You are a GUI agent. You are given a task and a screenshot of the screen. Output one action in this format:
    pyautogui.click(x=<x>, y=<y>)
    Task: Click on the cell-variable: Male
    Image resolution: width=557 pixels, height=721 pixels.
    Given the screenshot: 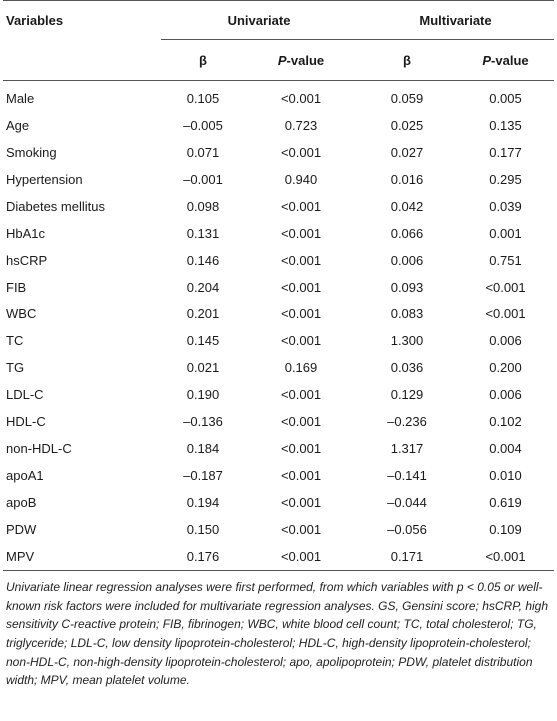 What is the action you would take?
    pyautogui.click(x=20, y=98)
    